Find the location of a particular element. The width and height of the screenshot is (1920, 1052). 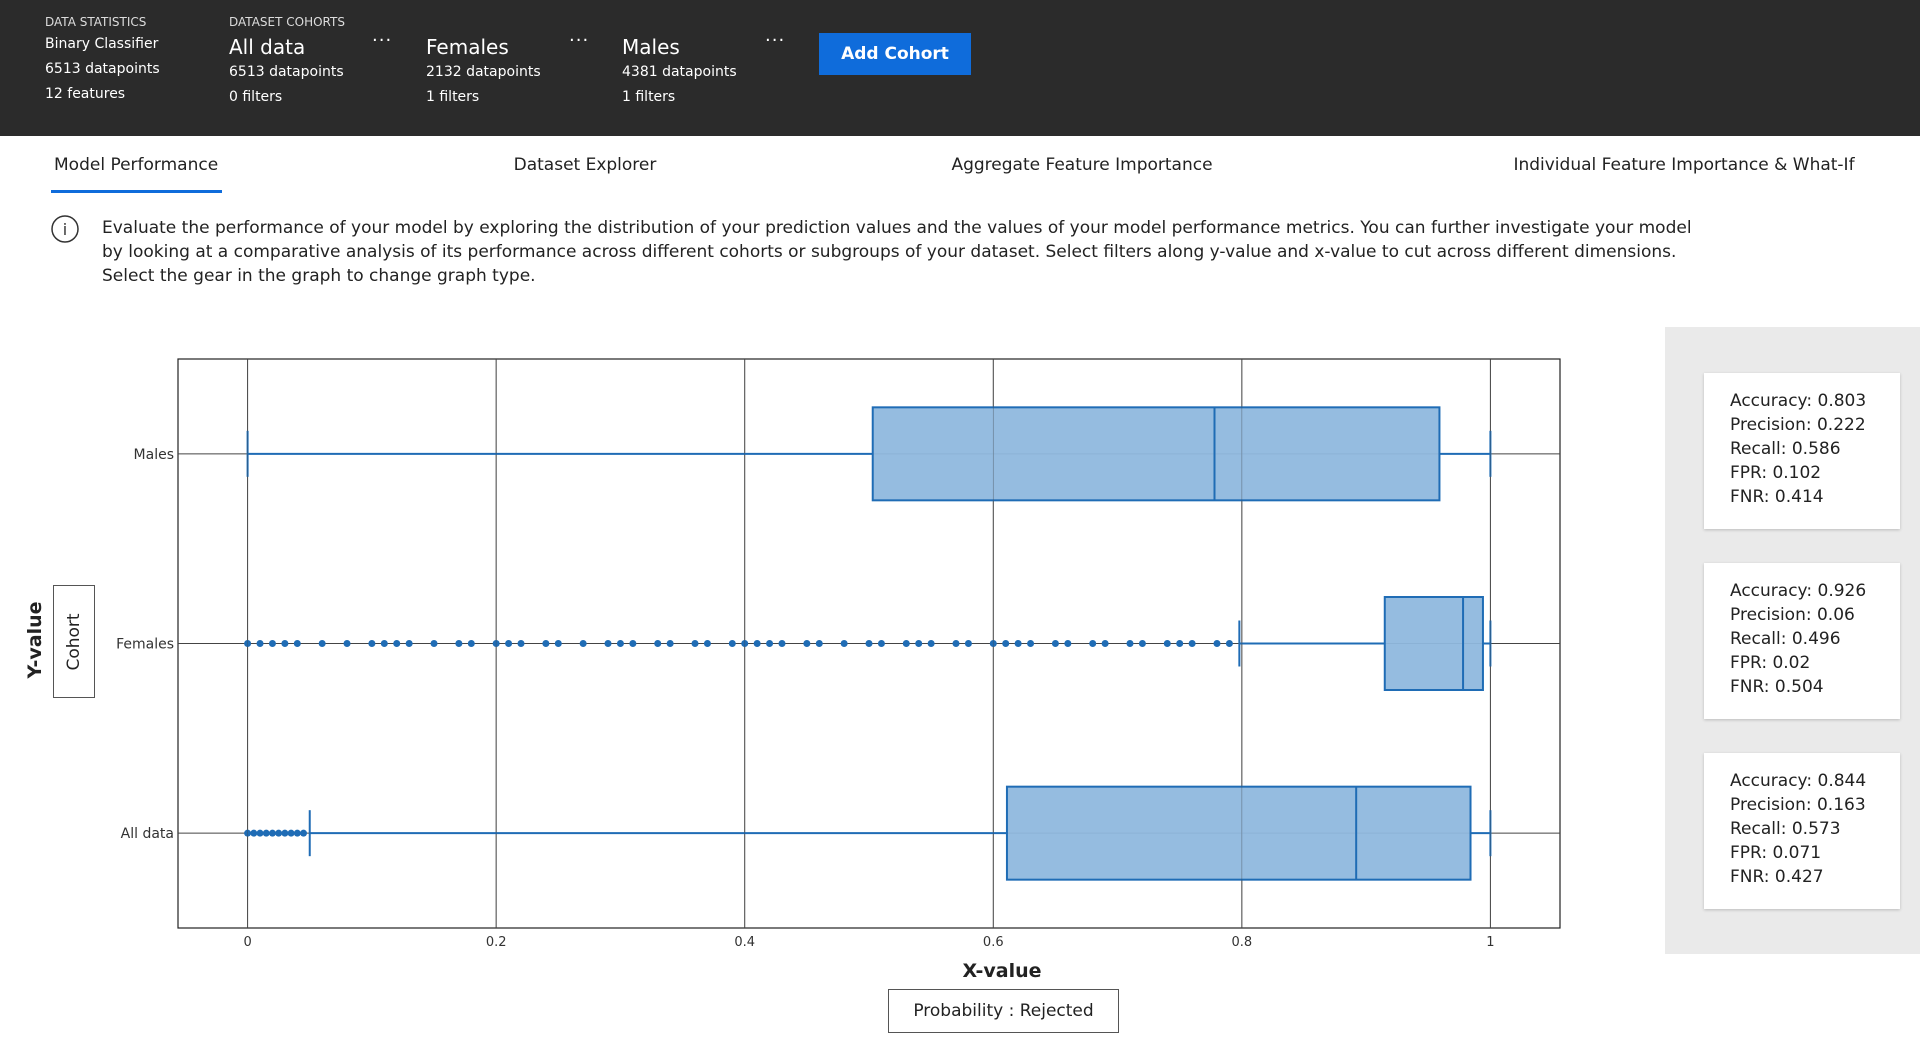

tab: Dataset Explorer is located at coordinates (585, 165).